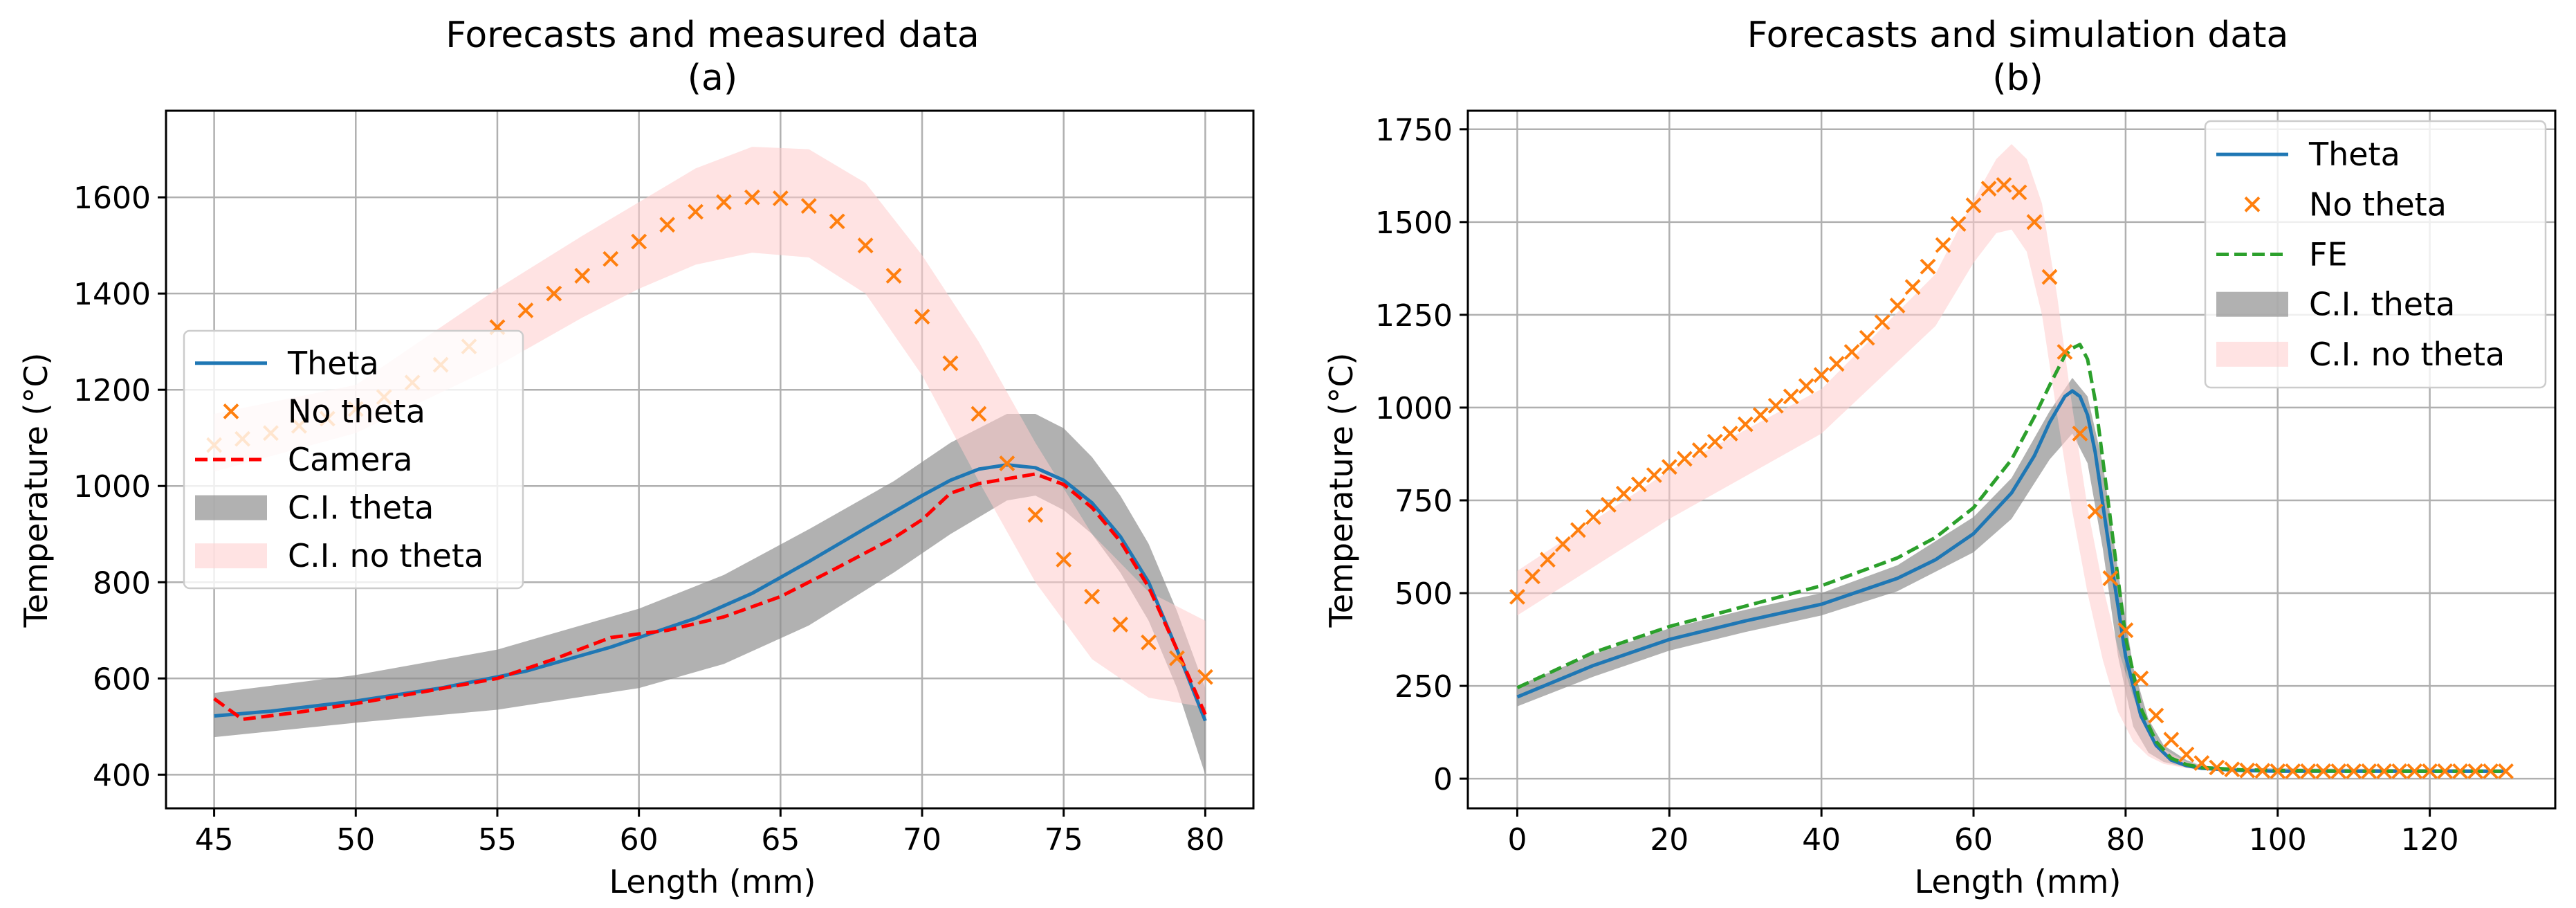 Image resolution: width=2576 pixels, height=908 pixels. What do you see at coordinates (1443, 779) in the screenshot?
I see `chart-b-ytick-label: 0` at bounding box center [1443, 779].